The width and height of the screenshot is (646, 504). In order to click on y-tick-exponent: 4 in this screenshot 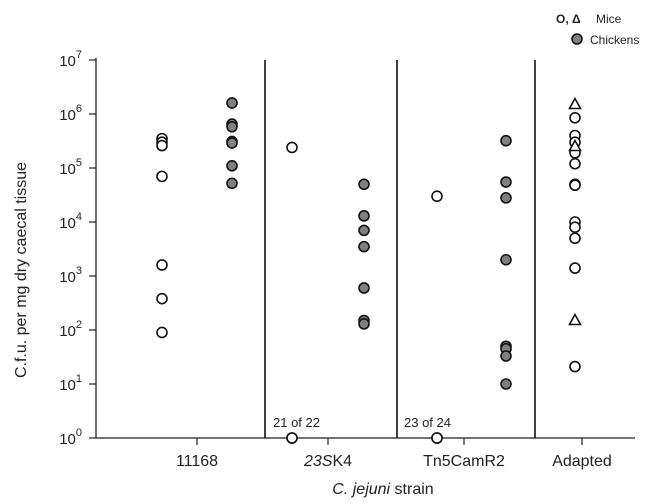, I will do `click(79, 217)`.